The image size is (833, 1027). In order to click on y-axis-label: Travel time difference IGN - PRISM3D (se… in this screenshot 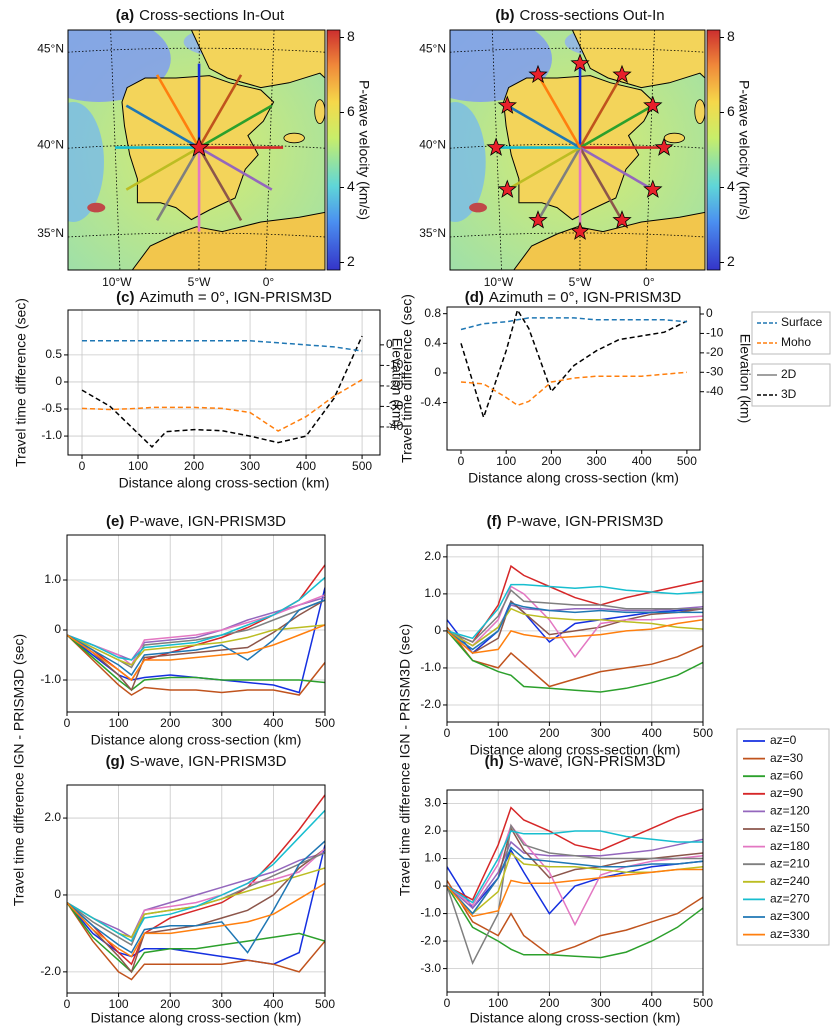, I will do `click(405, 760)`.